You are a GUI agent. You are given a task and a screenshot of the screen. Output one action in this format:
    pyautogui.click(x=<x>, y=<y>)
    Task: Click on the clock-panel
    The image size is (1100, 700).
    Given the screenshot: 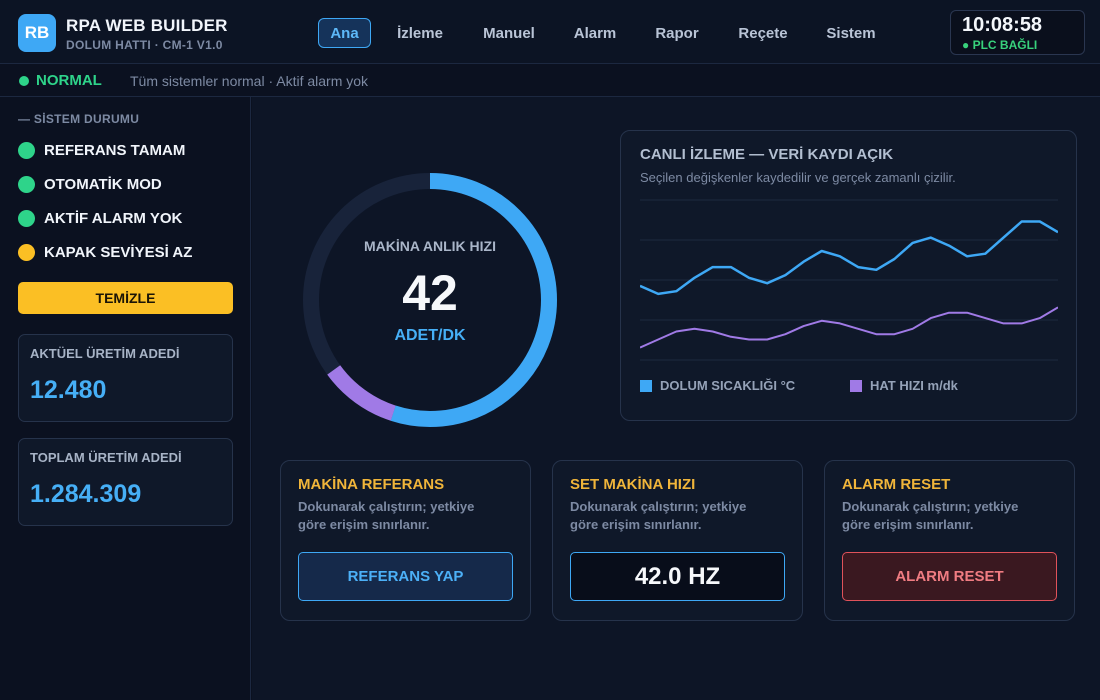 What is the action you would take?
    pyautogui.click(x=1017, y=32)
    